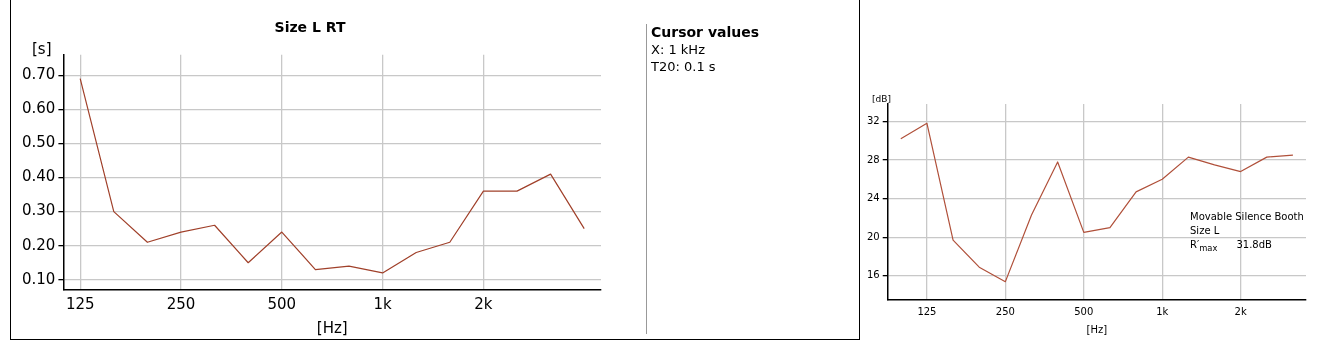 The height and width of the screenshot is (350, 1325). I want to click on y-tick-label: 0.40, so click(38, 176).